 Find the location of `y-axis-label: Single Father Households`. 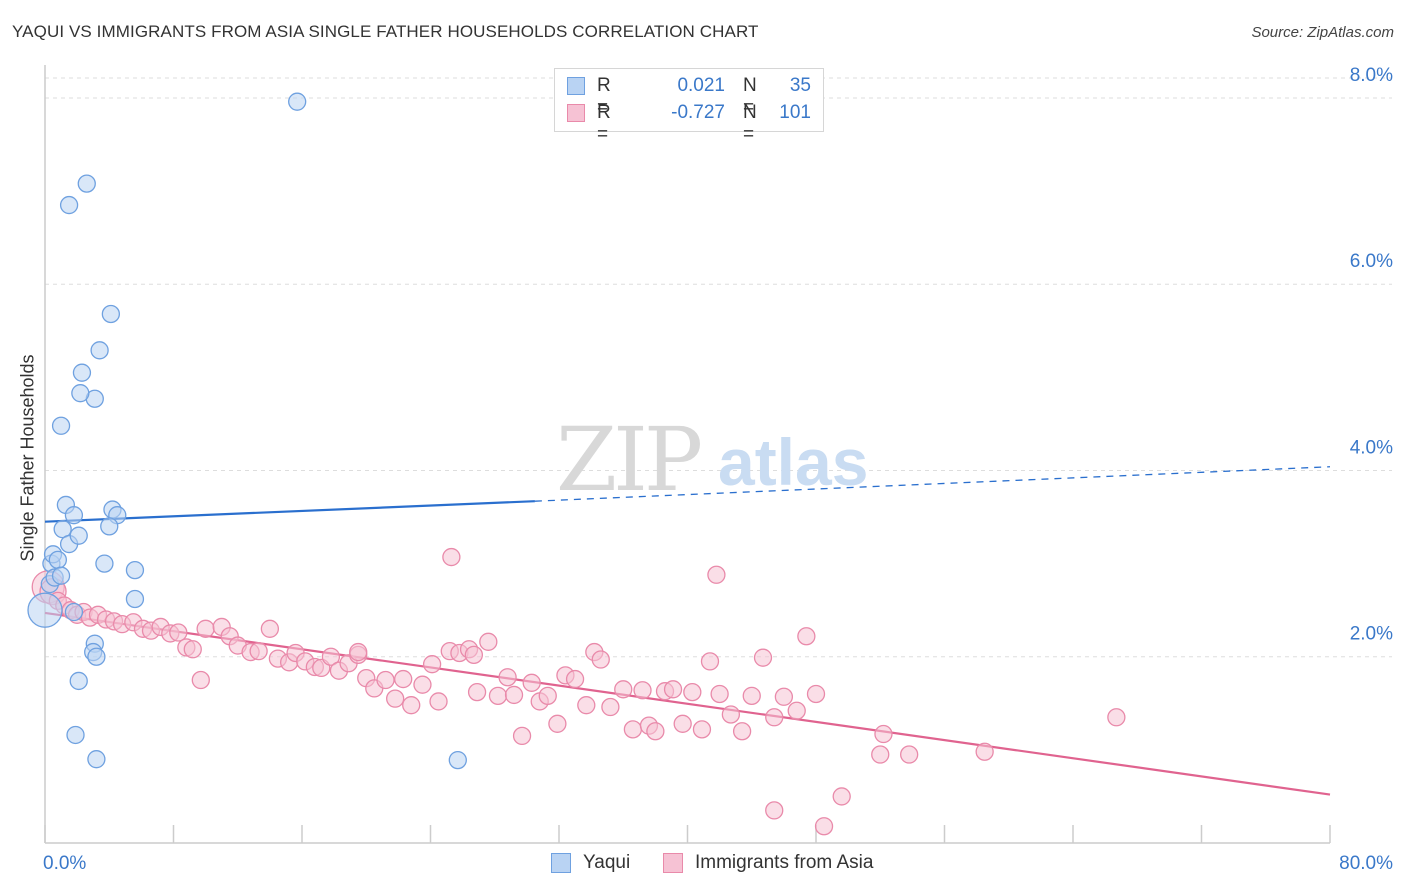

y-axis-label: Single Father Households is located at coordinates (27, 458).